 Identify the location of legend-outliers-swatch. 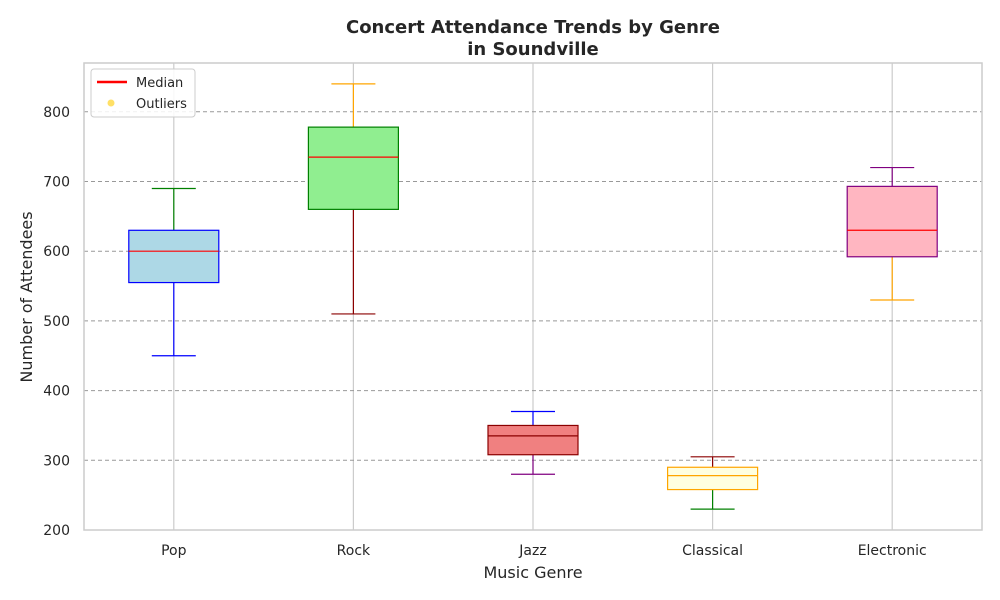
(111, 103).